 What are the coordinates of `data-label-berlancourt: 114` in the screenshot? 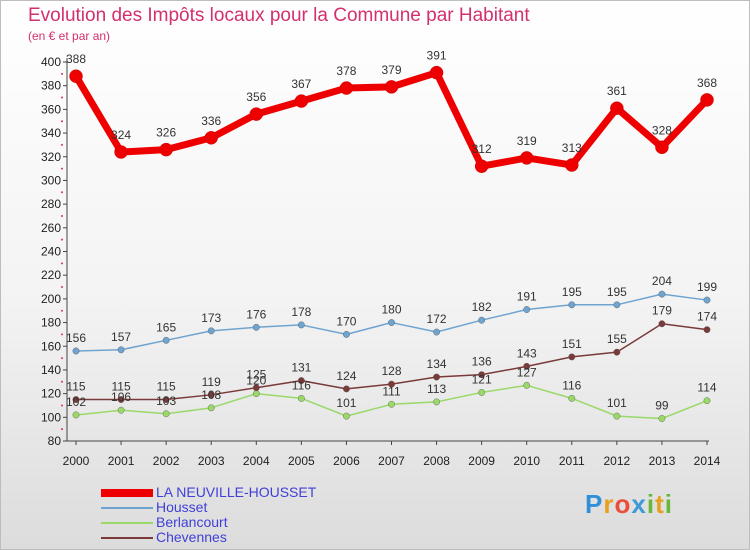 It's located at (706, 388).